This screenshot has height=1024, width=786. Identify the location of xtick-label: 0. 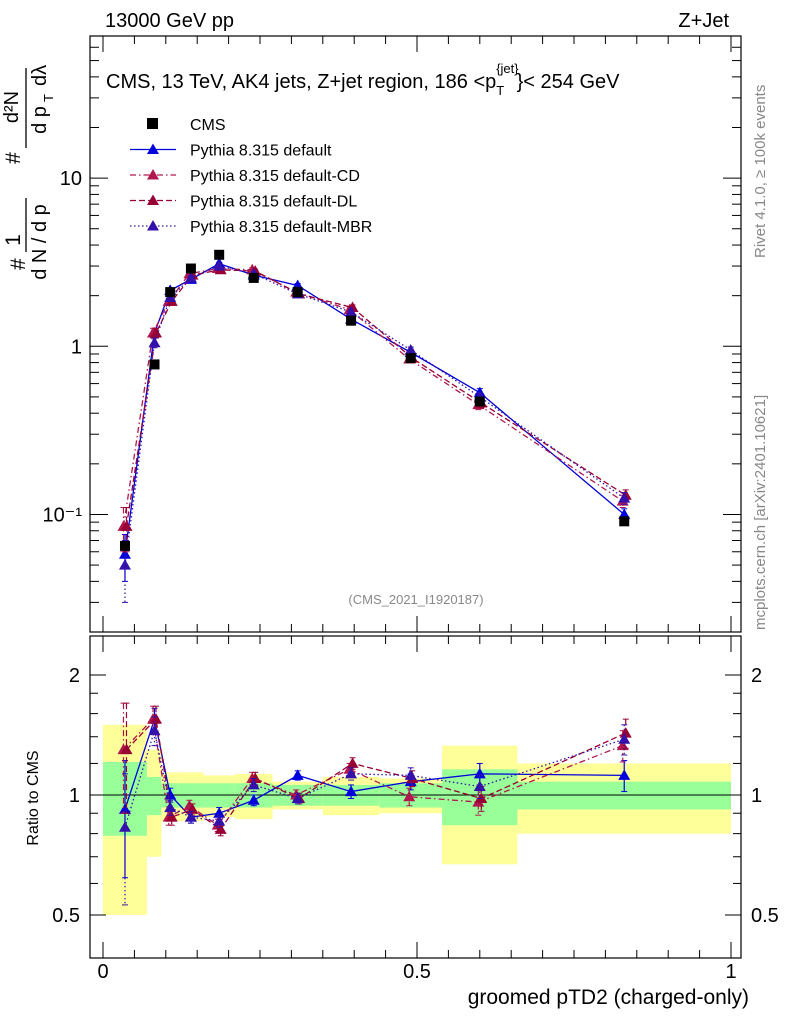
(102, 972).